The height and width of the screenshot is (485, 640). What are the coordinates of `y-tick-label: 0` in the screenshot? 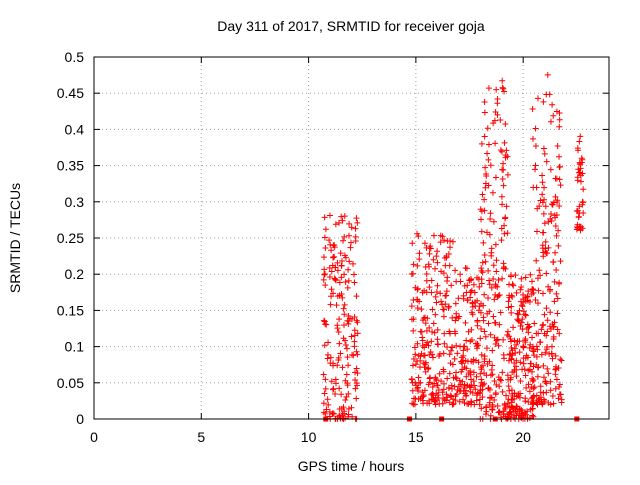 It's located at (80, 419).